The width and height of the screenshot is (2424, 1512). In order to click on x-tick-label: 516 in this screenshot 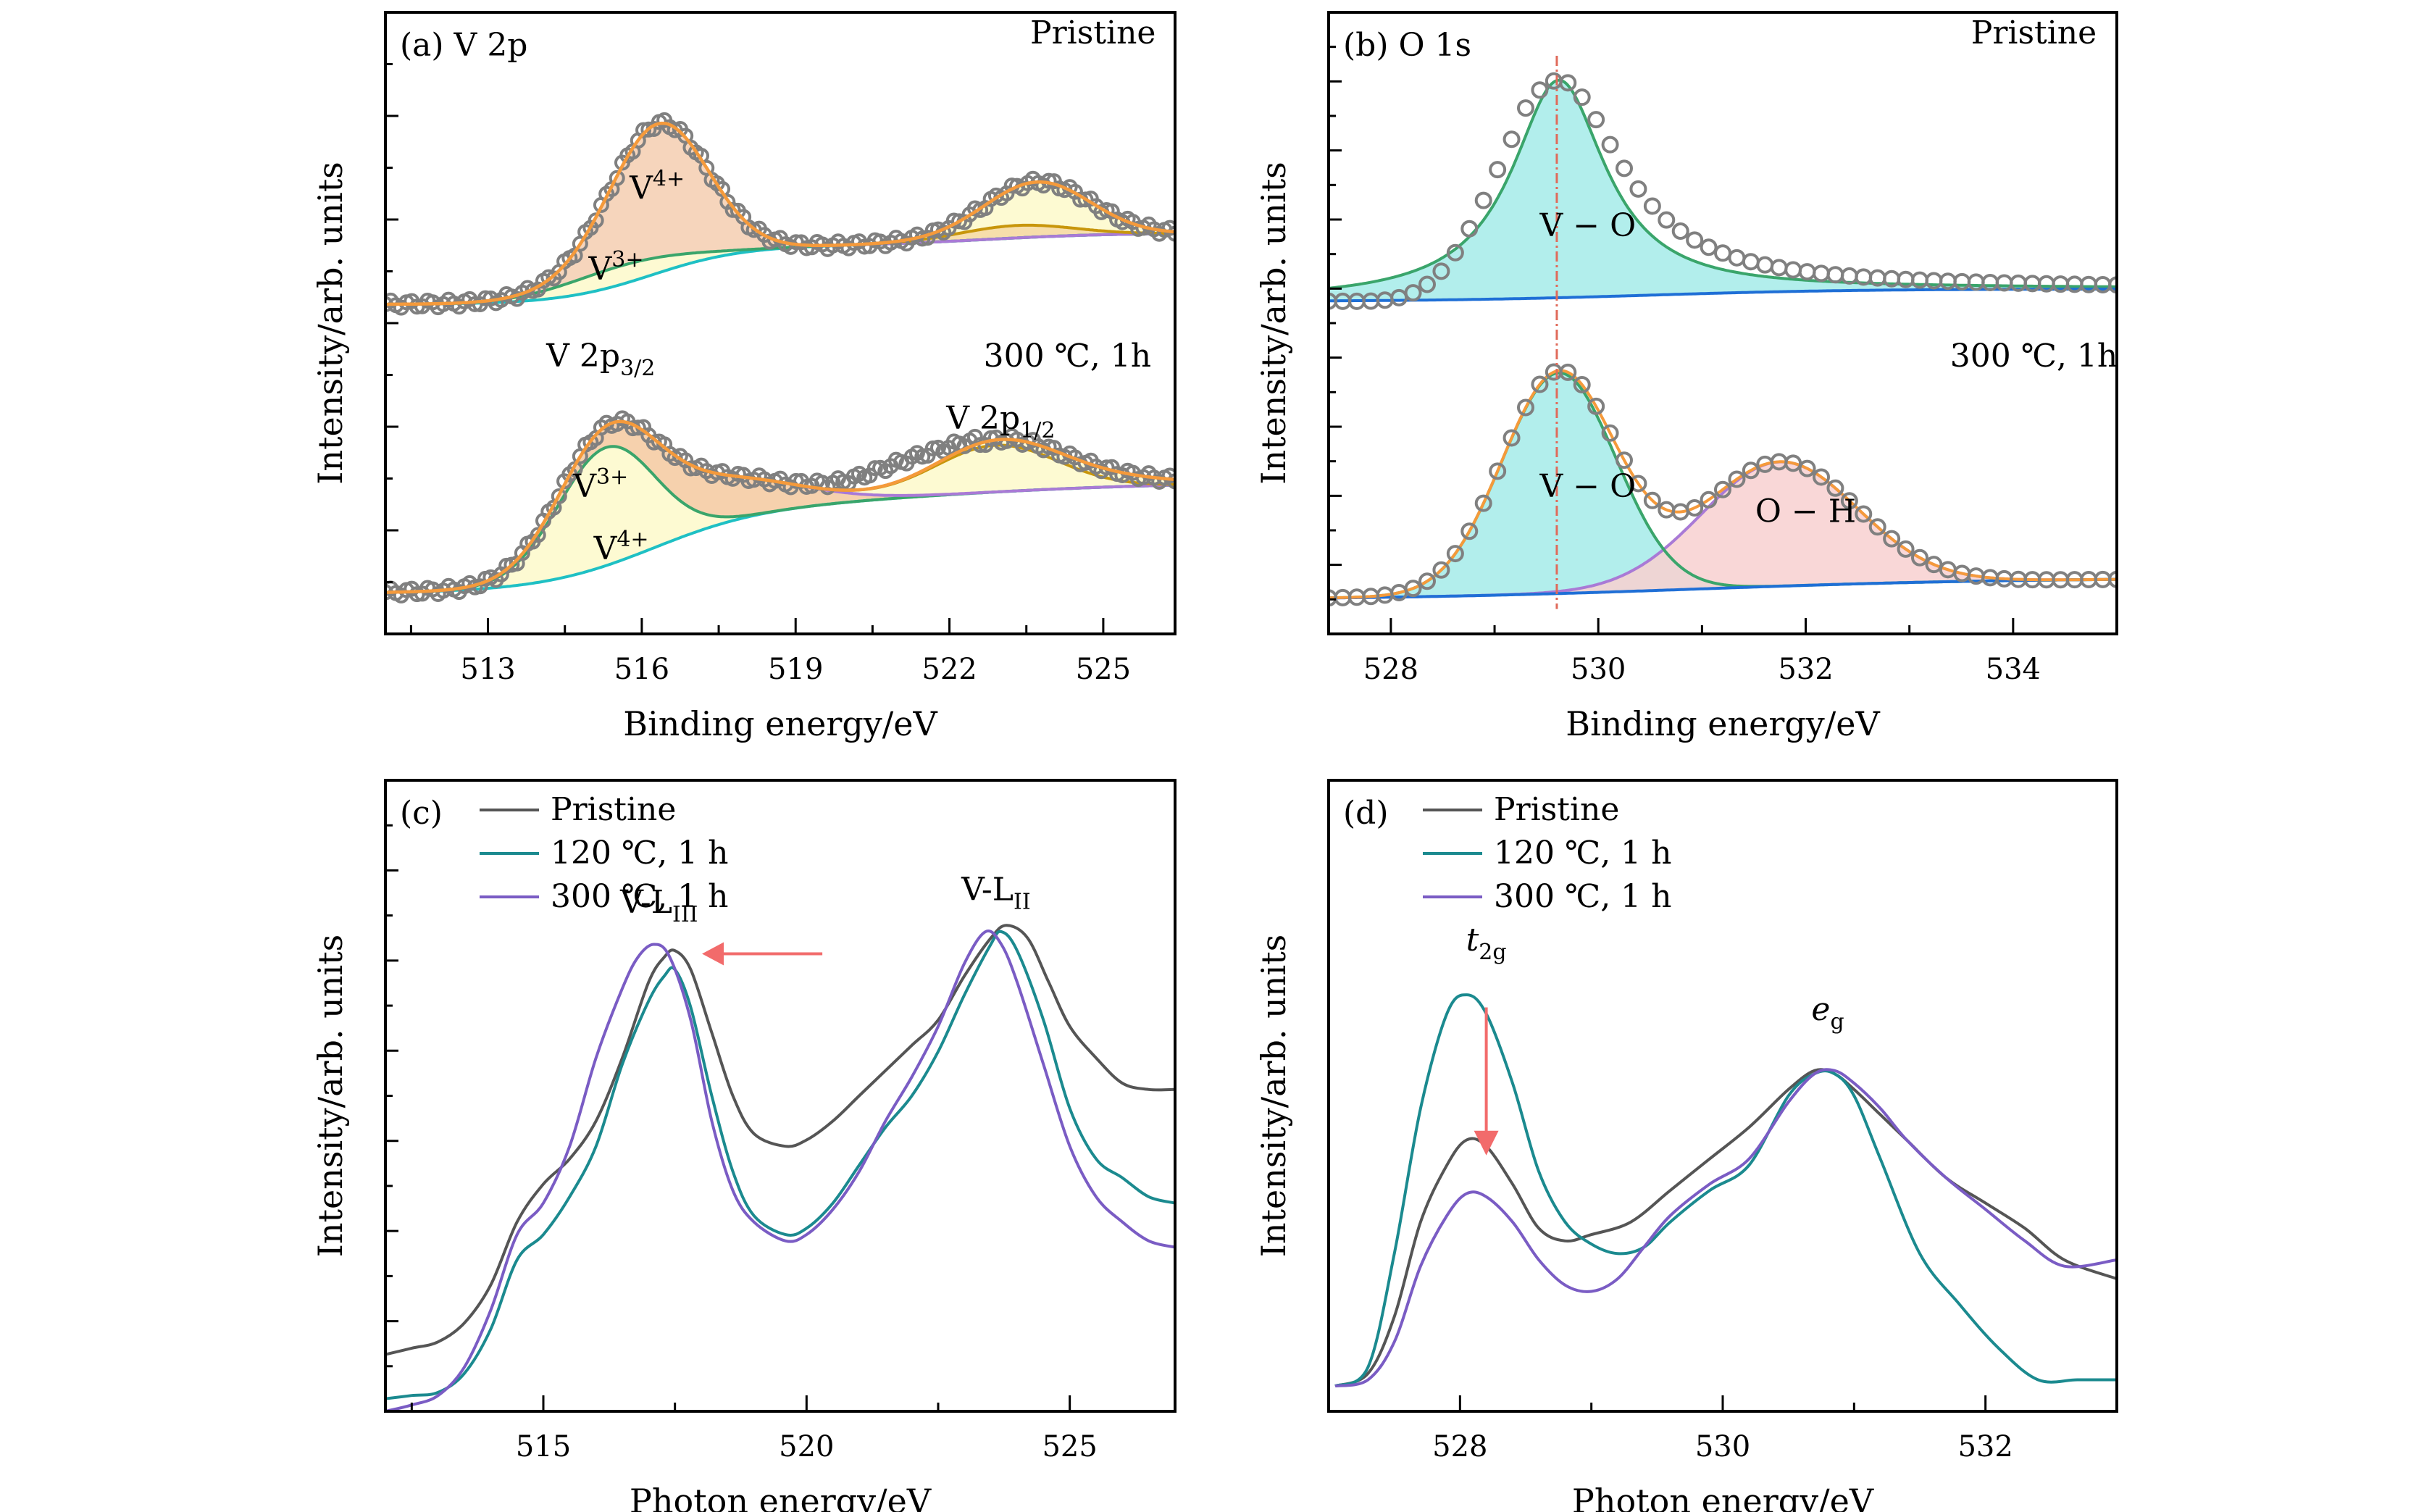, I will do `click(641, 669)`.